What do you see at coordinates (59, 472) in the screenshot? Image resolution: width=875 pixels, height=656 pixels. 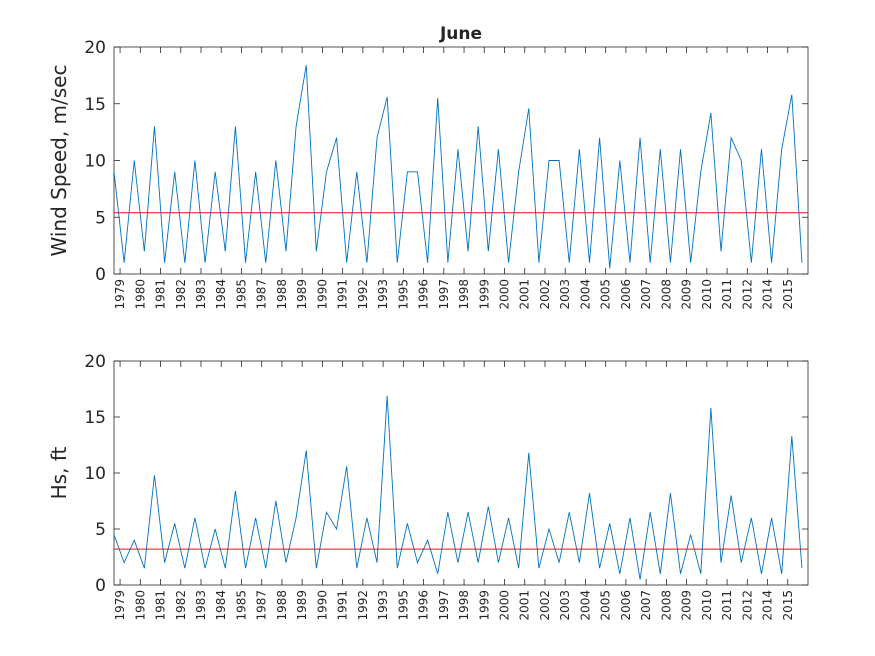 I see `y-axis-label: Hs, ft` at bounding box center [59, 472].